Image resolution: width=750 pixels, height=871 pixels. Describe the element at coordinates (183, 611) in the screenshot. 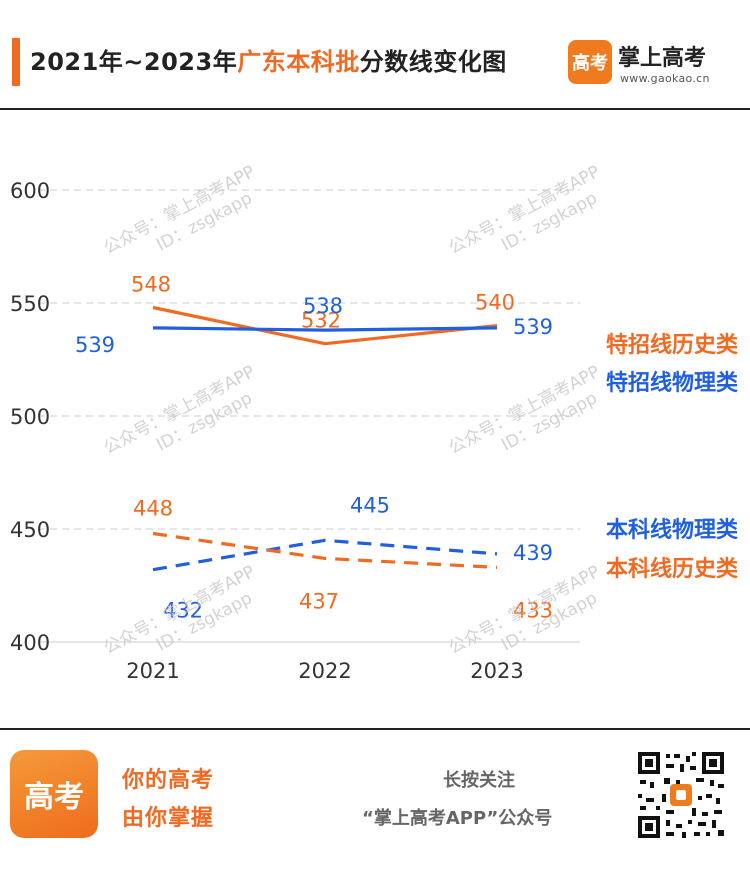

I see `data-label: 432` at that location.